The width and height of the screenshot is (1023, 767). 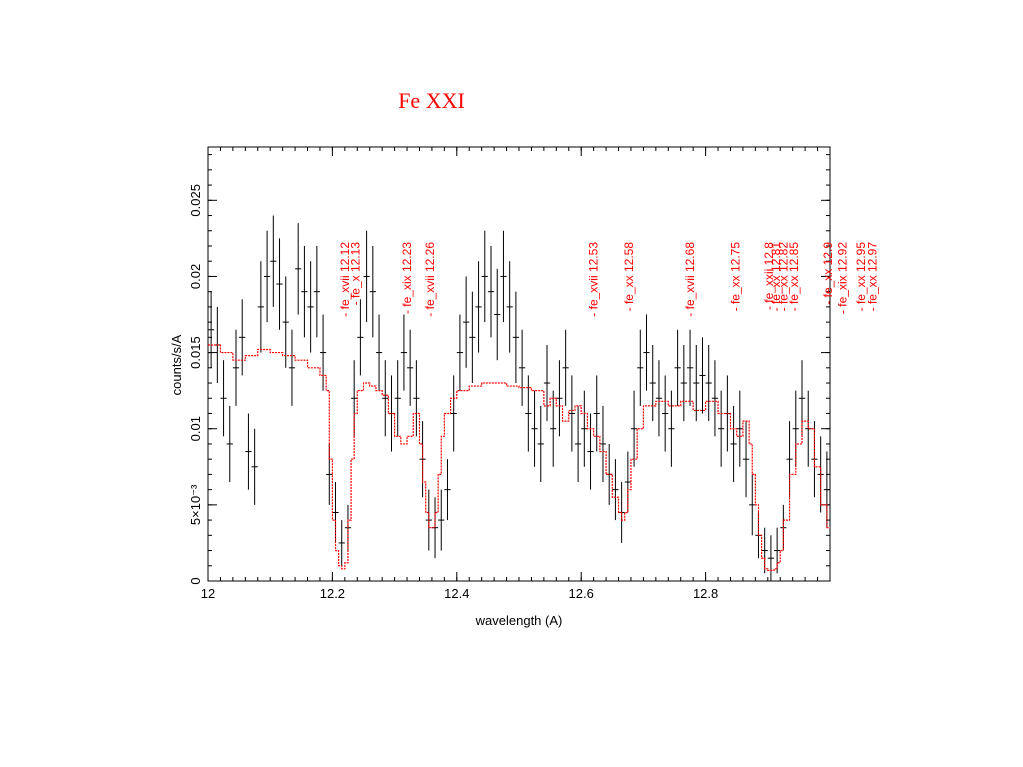 I want to click on line-label: - fe_xvii 12.12, so click(x=345, y=279).